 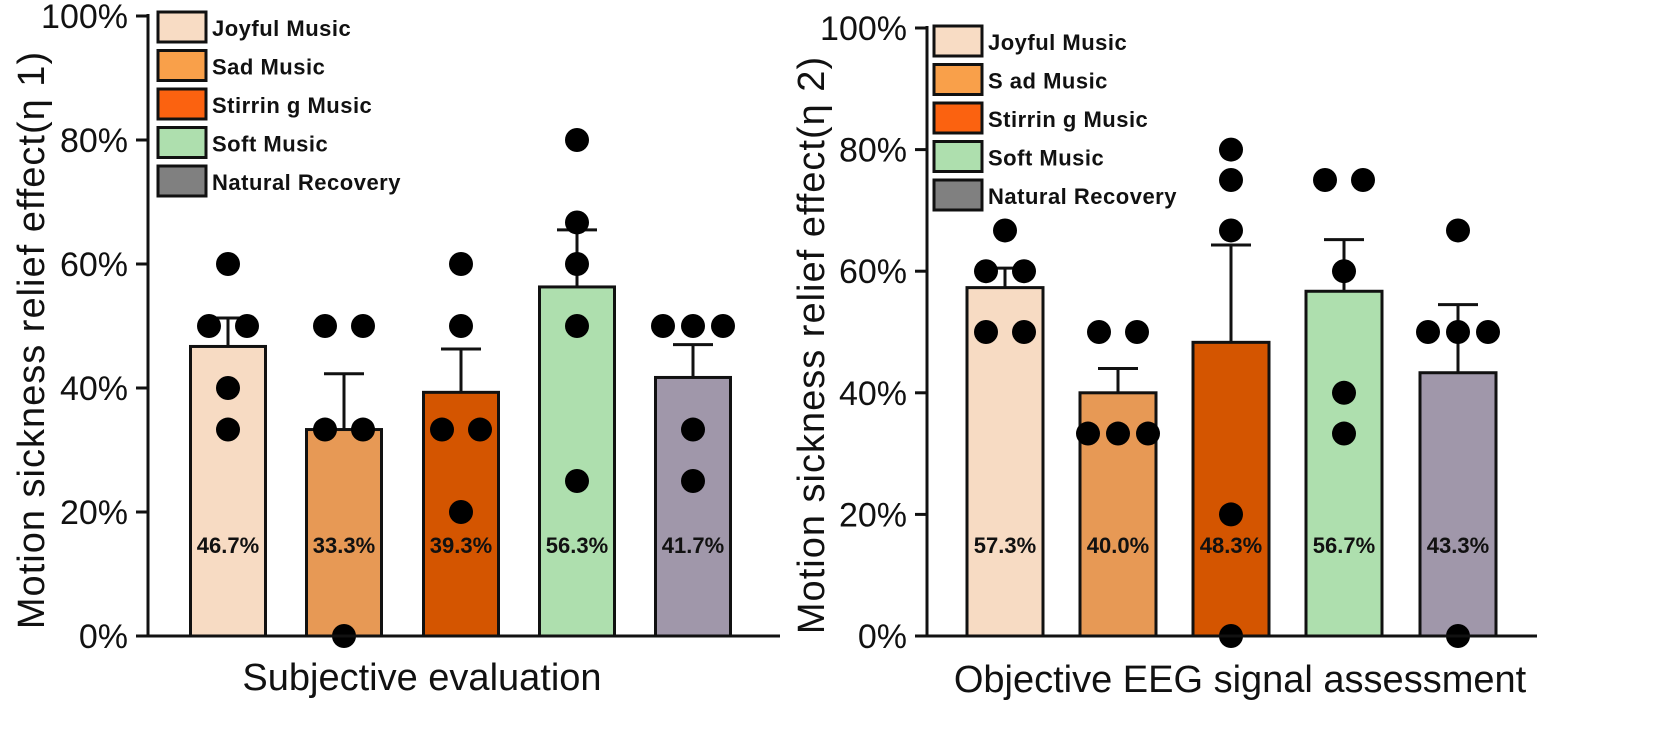 I want to click on bar-value-label: 43.3%, so click(x=1458, y=545).